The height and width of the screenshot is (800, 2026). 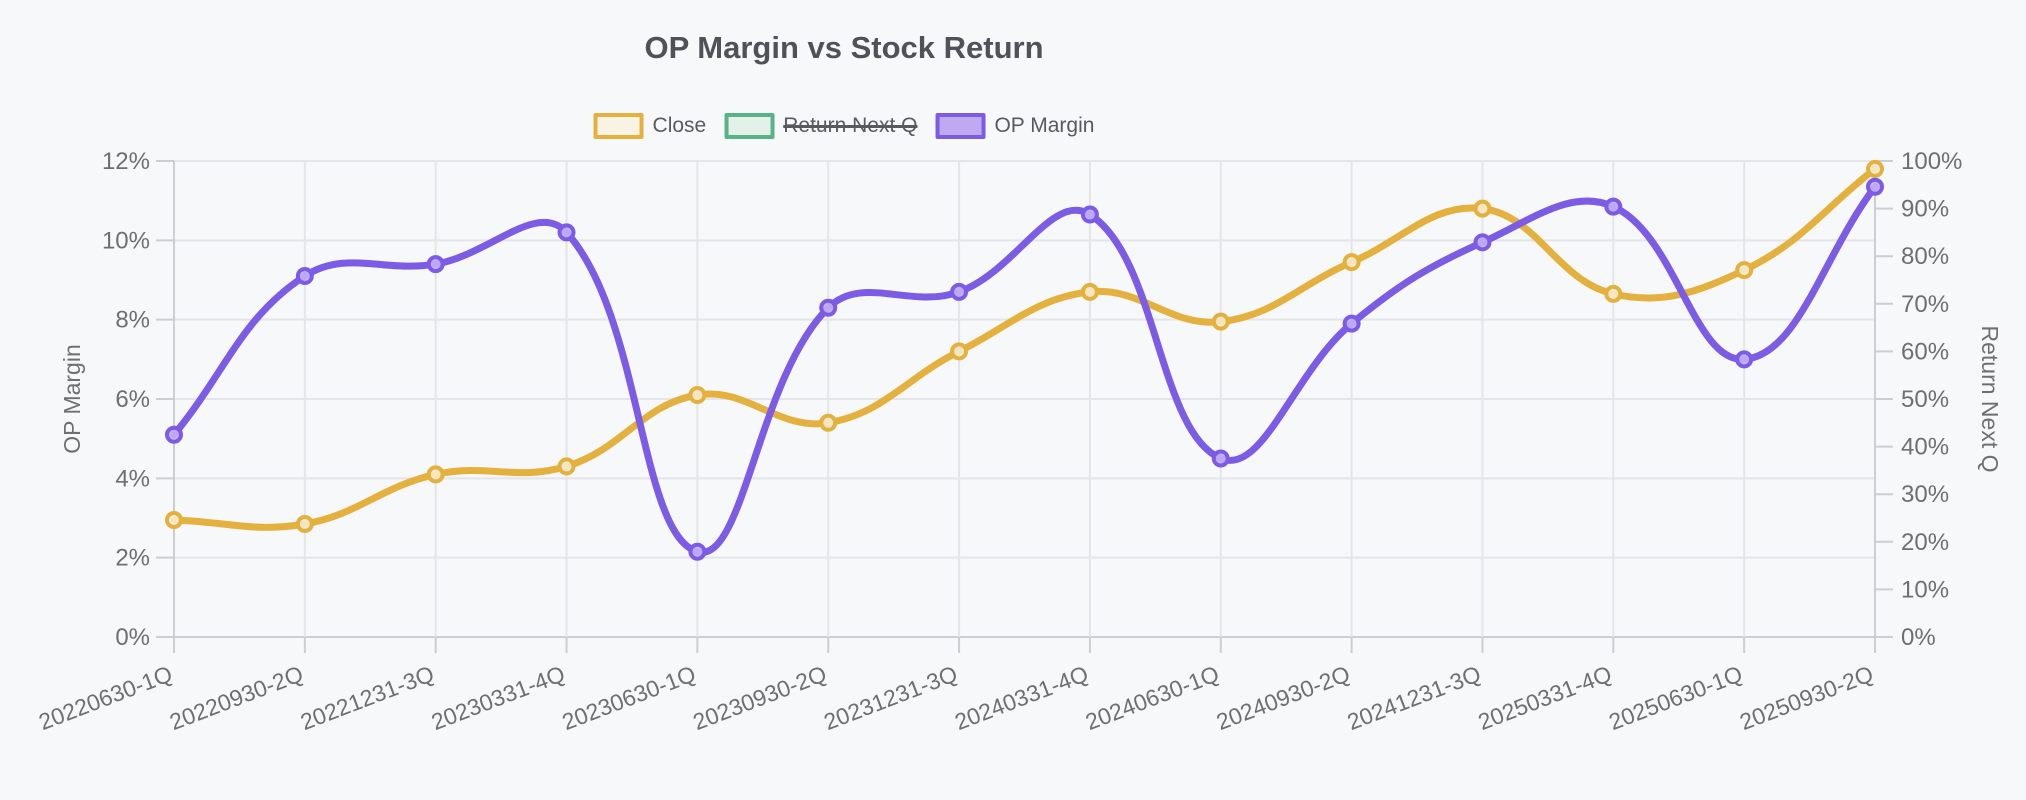 What do you see at coordinates (1925, 399) in the screenshot?
I see `y-axis-right-tick-label: 50%` at bounding box center [1925, 399].